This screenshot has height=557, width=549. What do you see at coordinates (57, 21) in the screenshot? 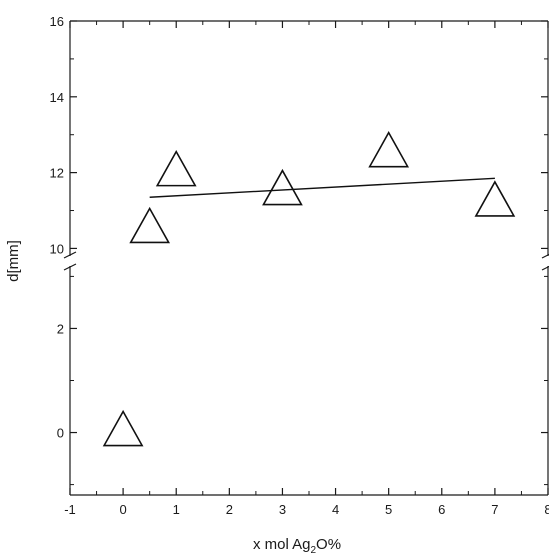
I see `y-tick-label: 16` at bounding box center [57, 21].